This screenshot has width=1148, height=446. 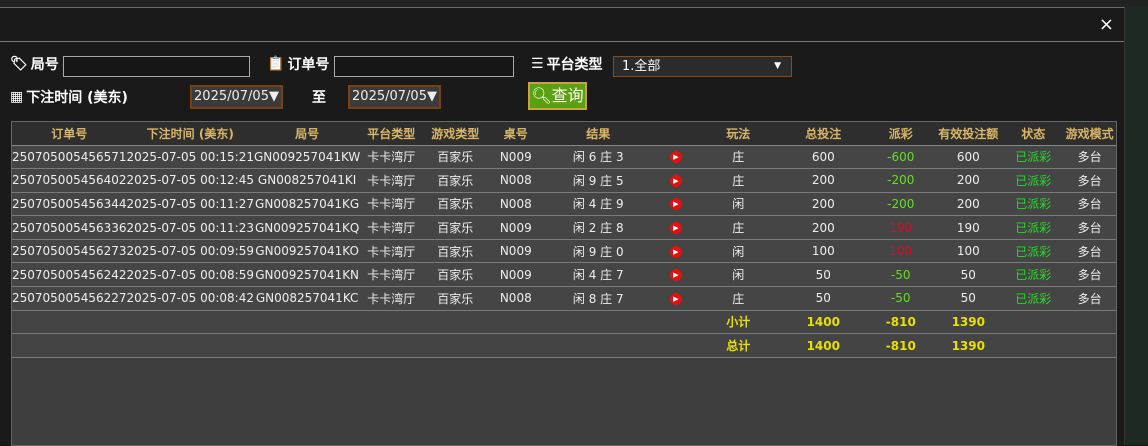 What do you see at coordinates (901, 204) in the screenshot?
I see `table-cell: -200` at bounding box center [901, 204].